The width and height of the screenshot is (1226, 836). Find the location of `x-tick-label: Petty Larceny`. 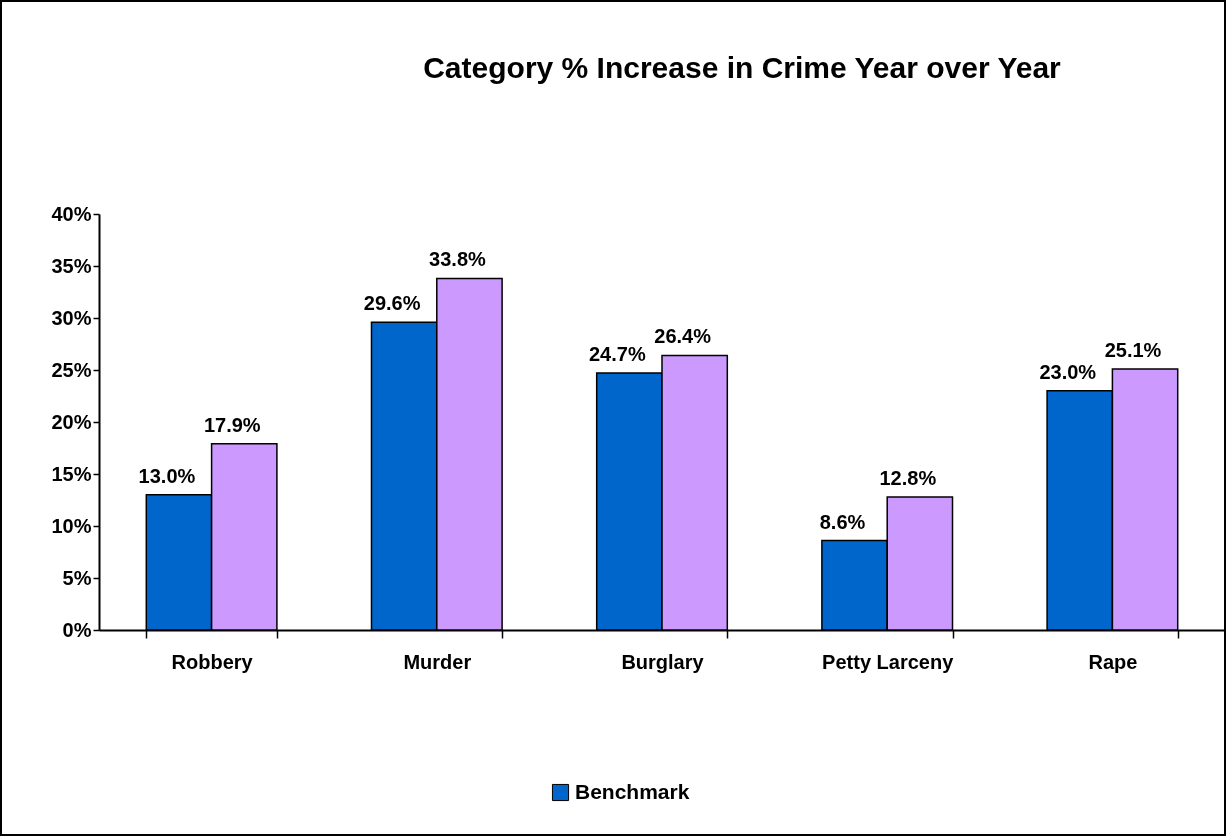

x-tick-label: Petty Larceny is located at coordinates (888, 661).